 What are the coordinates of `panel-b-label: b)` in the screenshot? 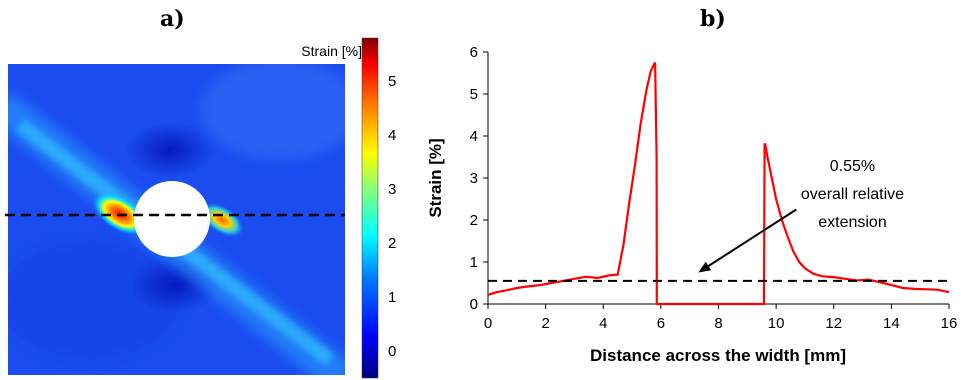 It's located at (713, 19).